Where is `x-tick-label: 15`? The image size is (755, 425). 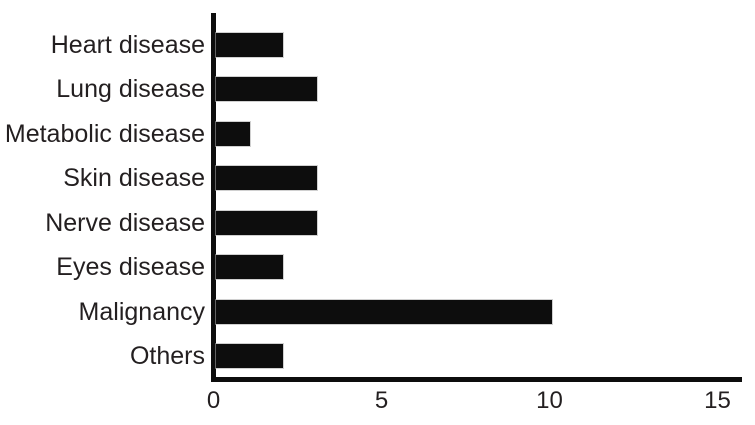 x-tick-label: 15 is located at coordinates (717, 400).